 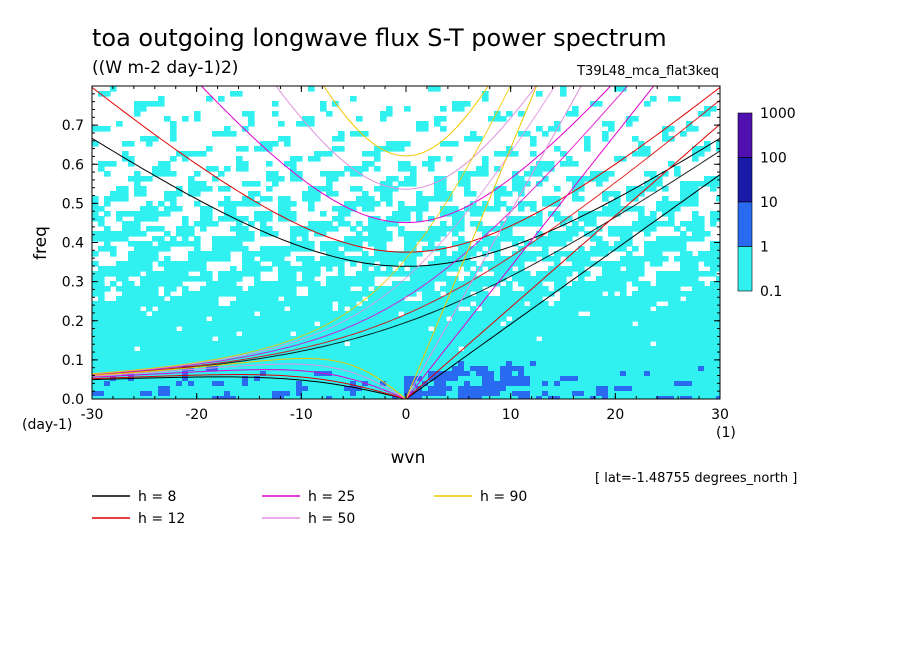 What do you see at coordinates (73, 126) in the screenshot?
I see `y-tick-label: 0.7` at bounding box center [73, 126].